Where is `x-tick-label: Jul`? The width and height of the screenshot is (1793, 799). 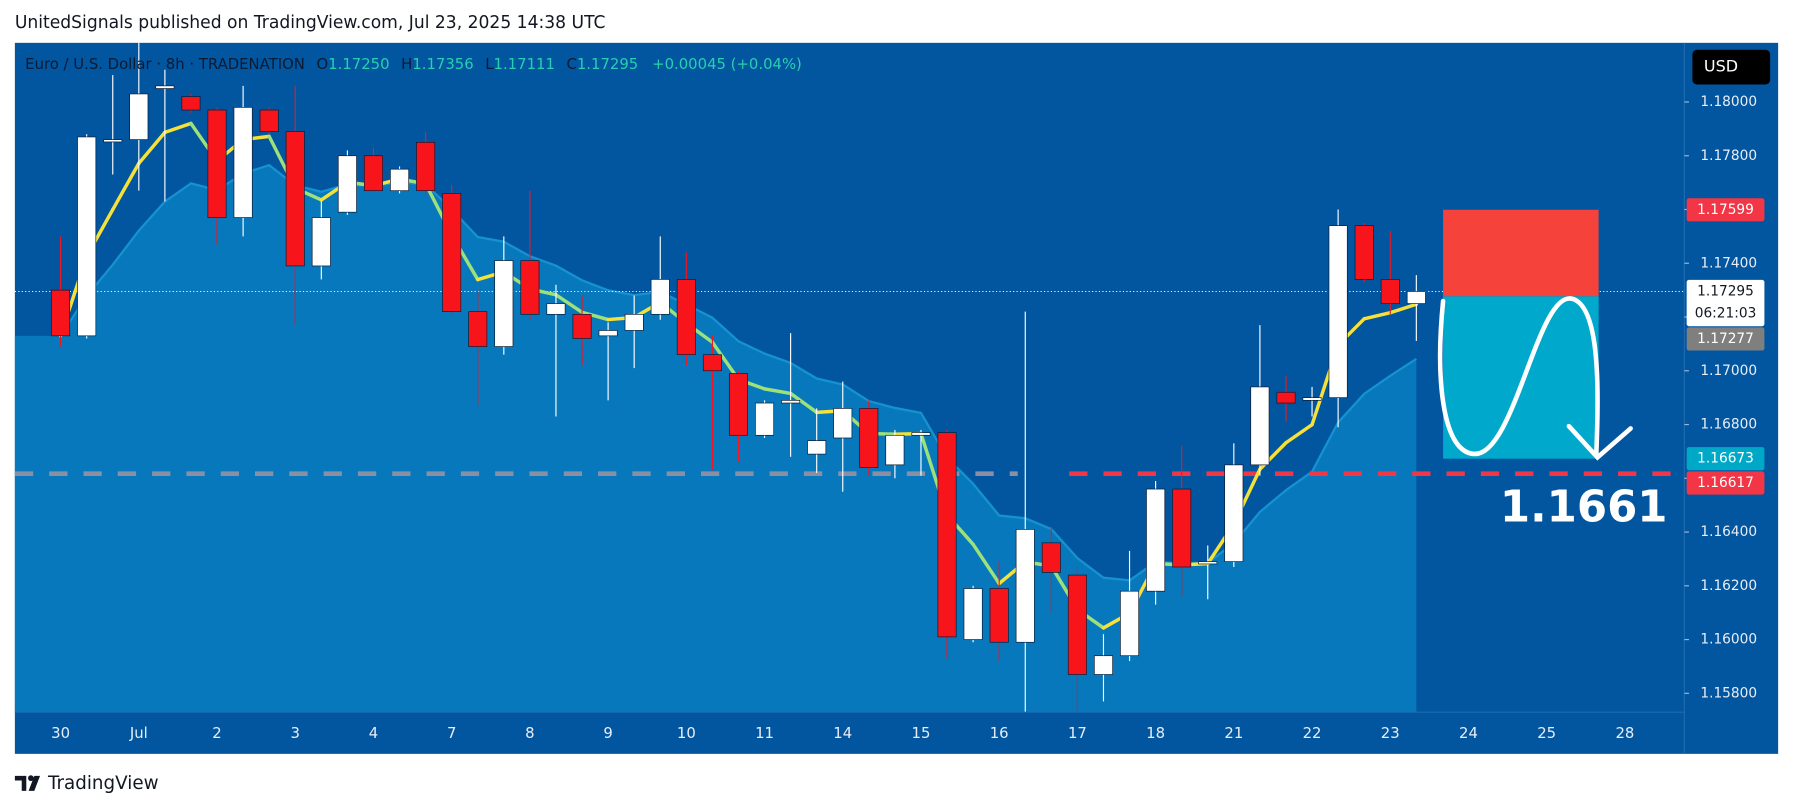 x-tick-label: Jul is located at coordinates (138, 733).